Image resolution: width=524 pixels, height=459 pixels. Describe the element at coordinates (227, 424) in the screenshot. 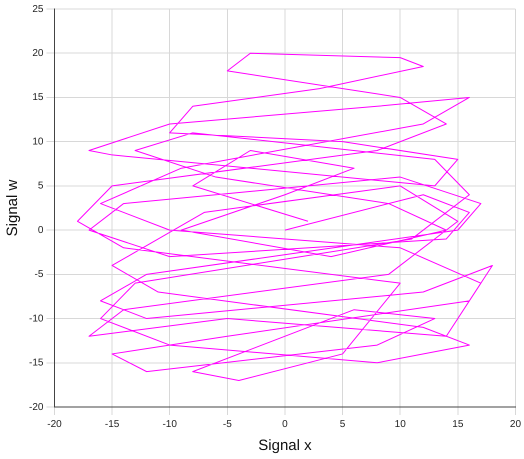

I see `x-tick-label: -5` at that location.